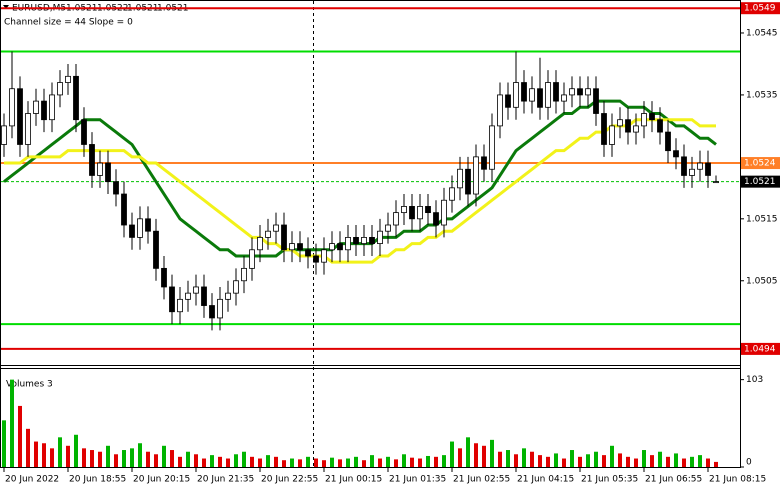  I want to click on price-tag-label: 1.0524, so click(760, 164).